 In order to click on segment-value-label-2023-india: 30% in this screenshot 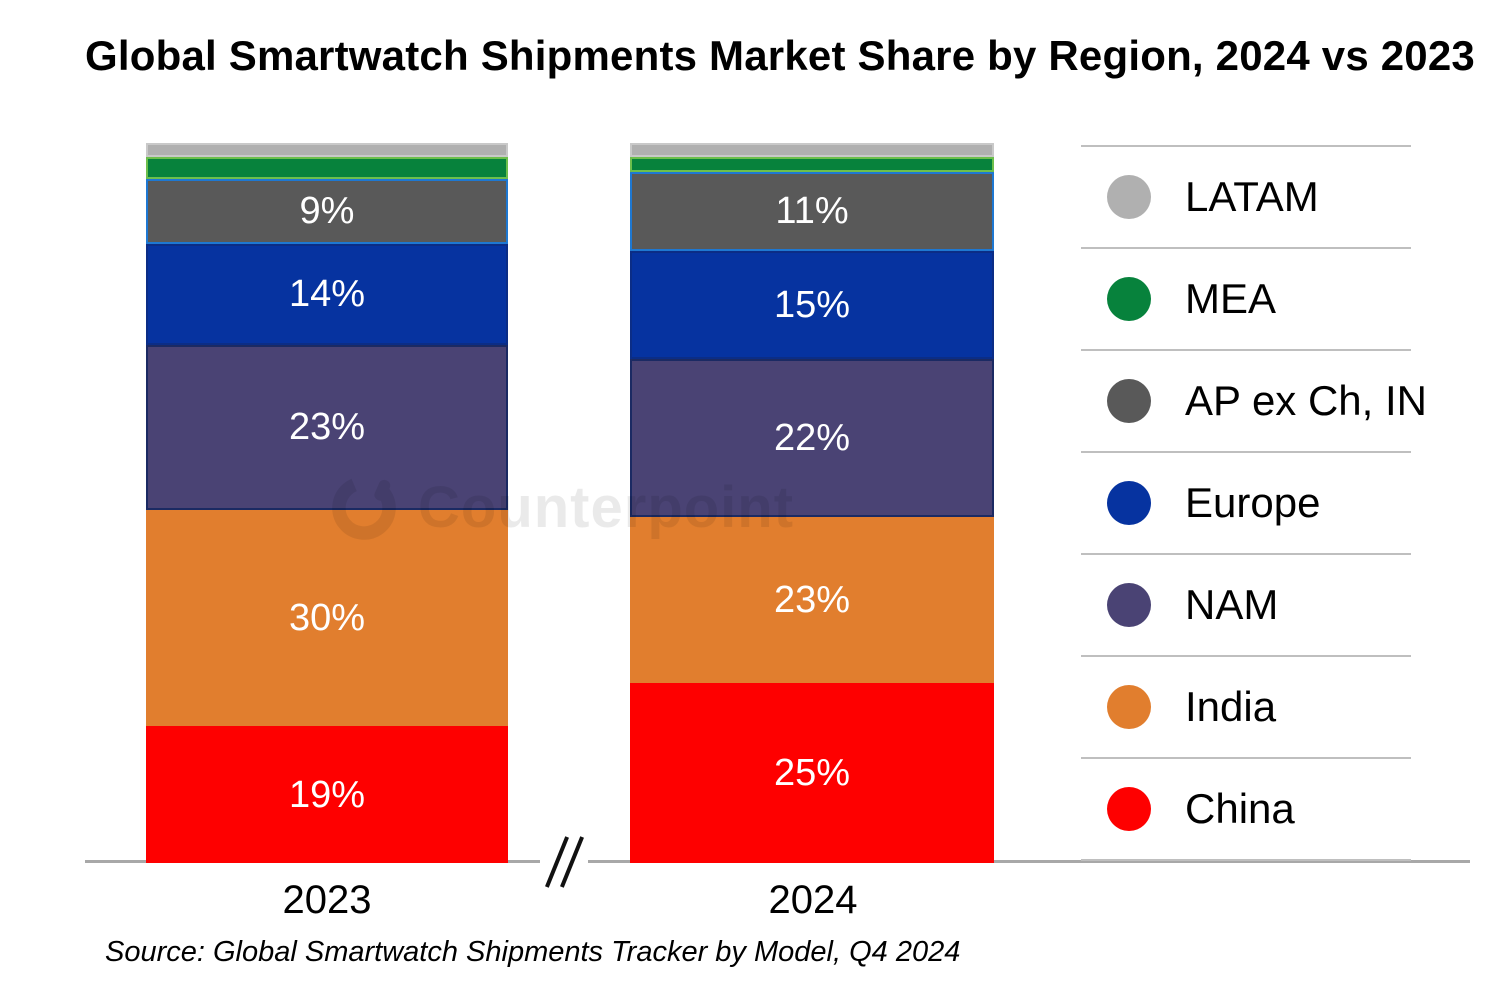, I will do `click(327, 618)`.